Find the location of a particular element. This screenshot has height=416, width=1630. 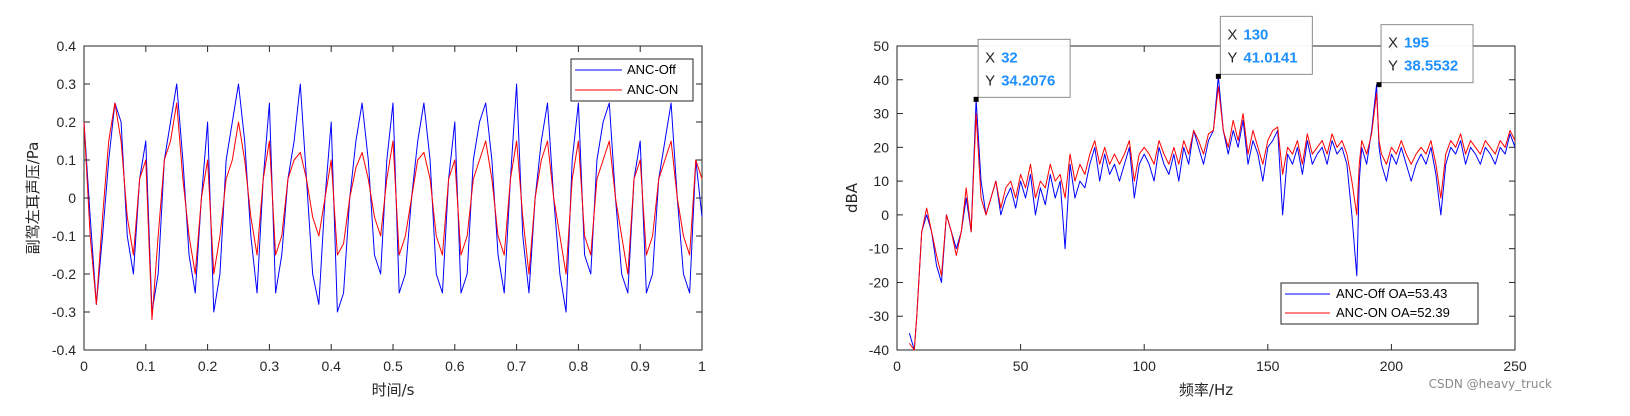

datatip-x-value: 32 is located at coordinates (1009, 57).